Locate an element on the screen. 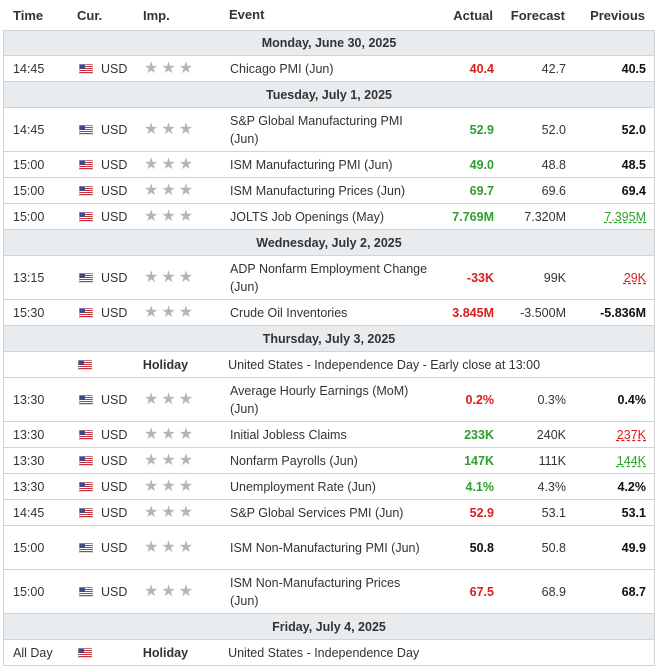 This screenshot has width=658, height=666. event-previous: 40.5 is located at coordinates (606, 69).